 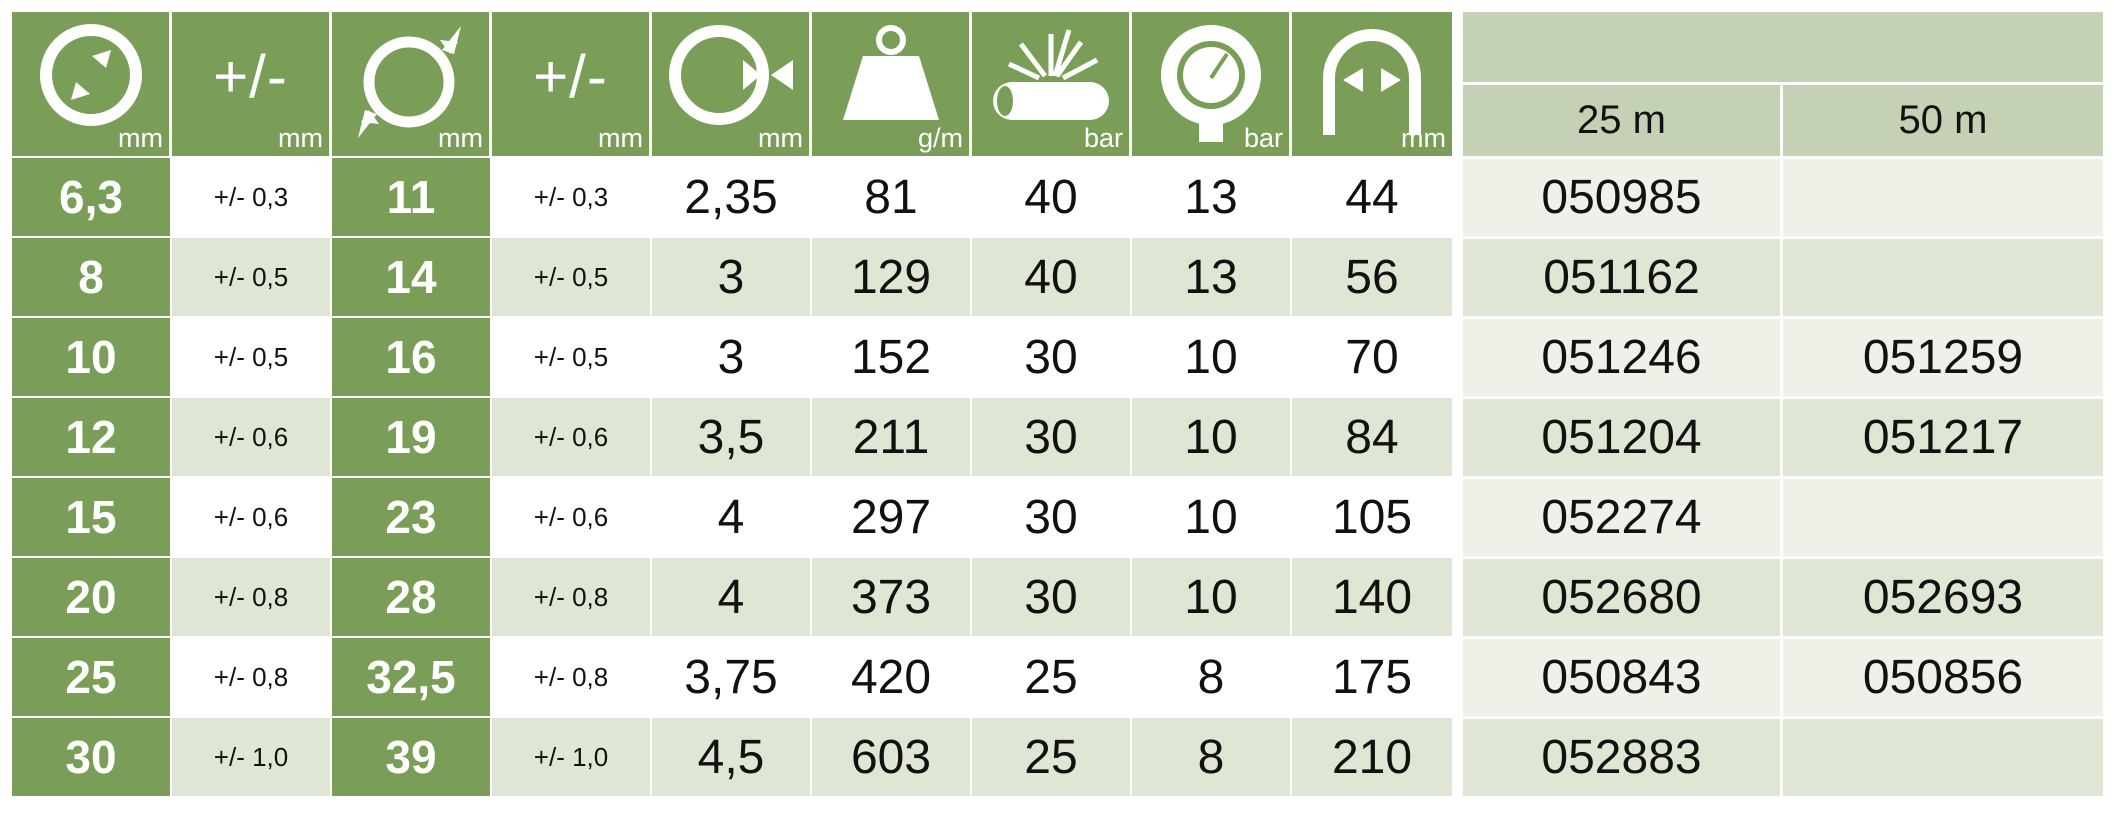 What do you see at coordinates (1372, 436) in the screenshot?
I see `bend-radius-value: 84` at bounding box center [1372, 436].